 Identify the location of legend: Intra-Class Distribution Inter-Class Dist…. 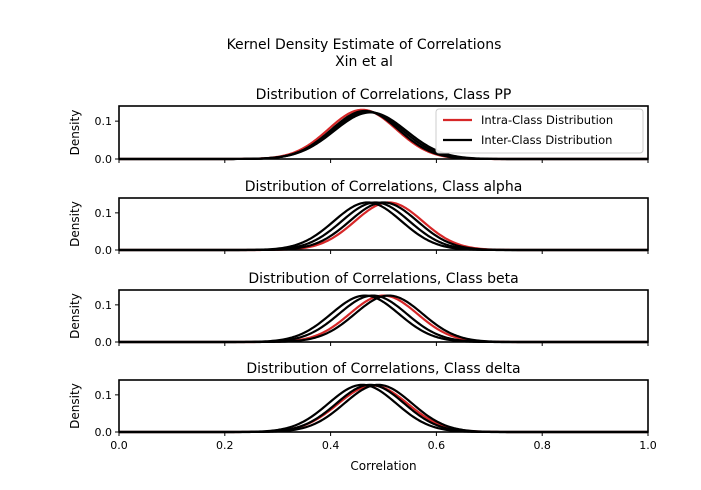
(539, 131).